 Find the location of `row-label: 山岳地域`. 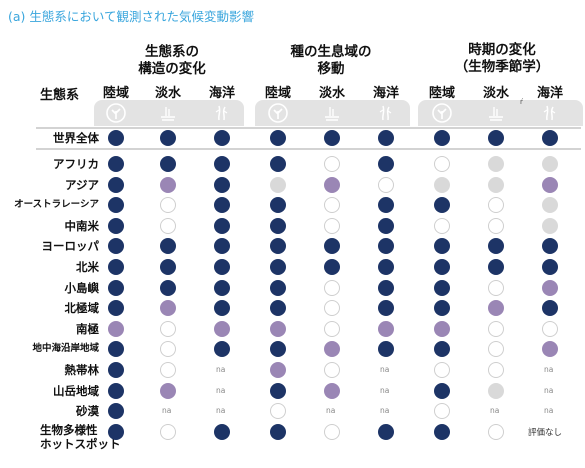

row-label: 山岳地域 is located at coordinates (76, 390).